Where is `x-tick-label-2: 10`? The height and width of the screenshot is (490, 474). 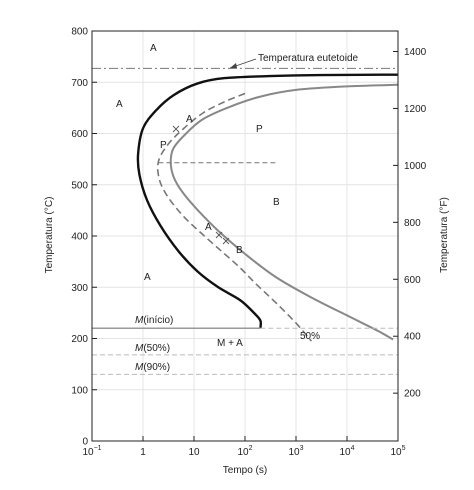 x-tick-label-2: 10 is located at coordinates (194, 452).